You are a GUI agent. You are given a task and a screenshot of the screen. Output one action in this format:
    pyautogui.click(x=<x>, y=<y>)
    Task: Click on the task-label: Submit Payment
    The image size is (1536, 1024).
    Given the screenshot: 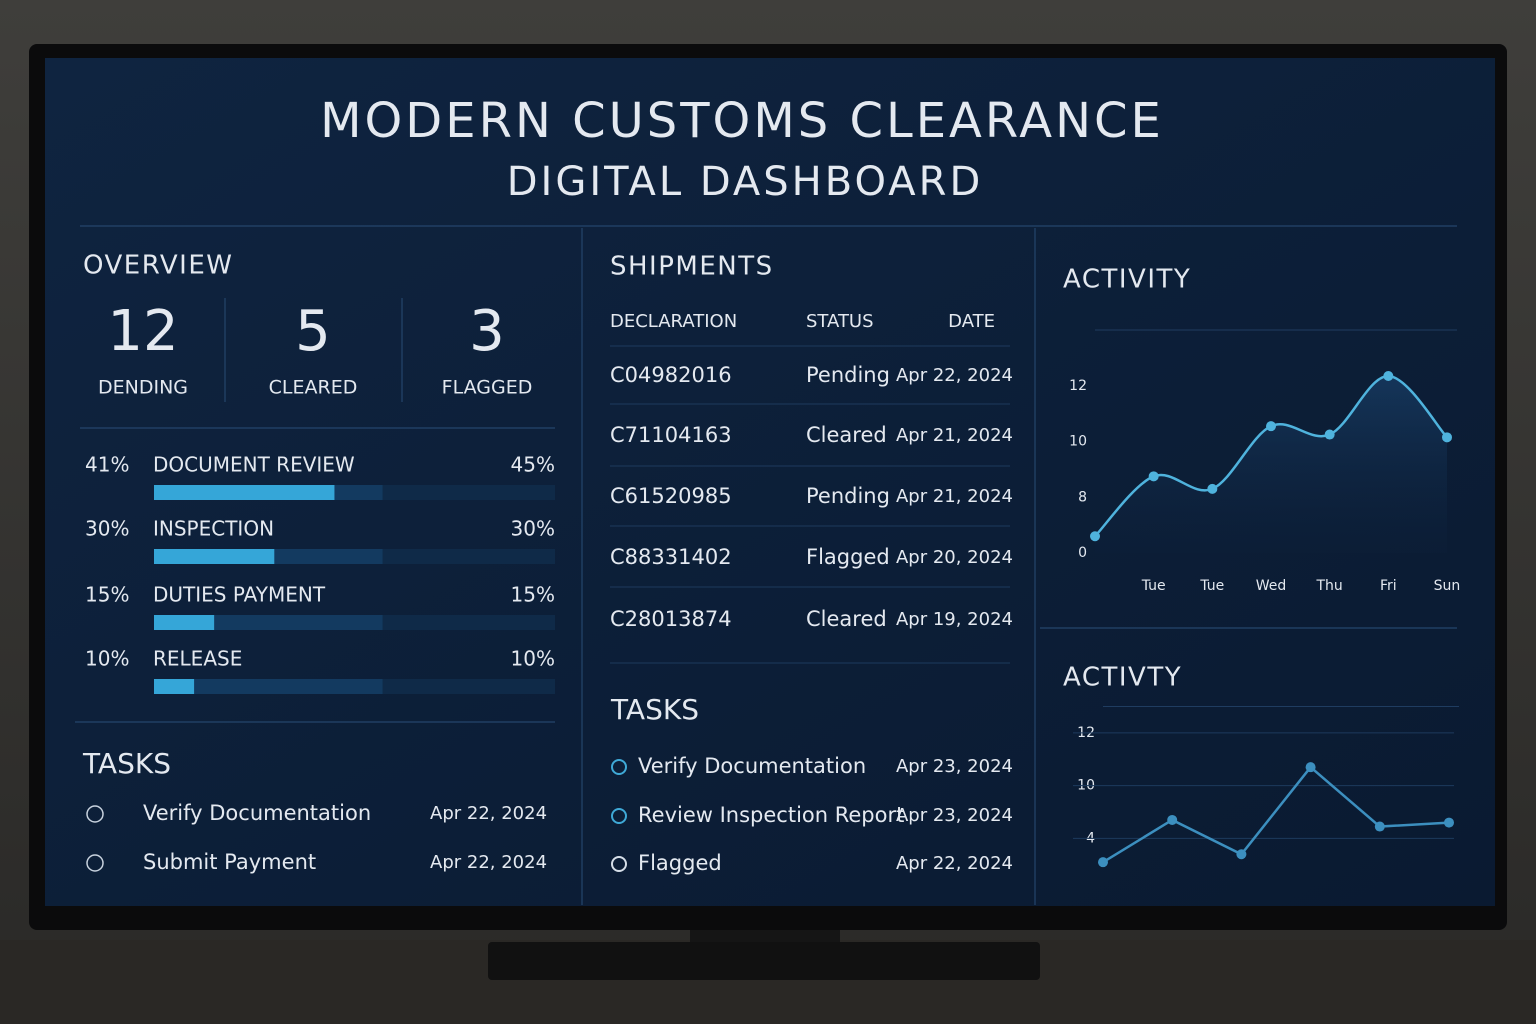 What is the action you would take?
    pyautogui.click(x=229, y=862)
    